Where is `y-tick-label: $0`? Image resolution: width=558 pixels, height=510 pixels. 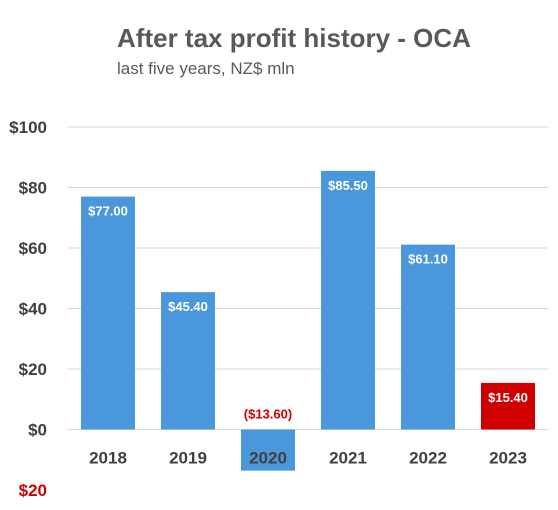 y-tick-label: $0 is located at coordinates (37, 430).